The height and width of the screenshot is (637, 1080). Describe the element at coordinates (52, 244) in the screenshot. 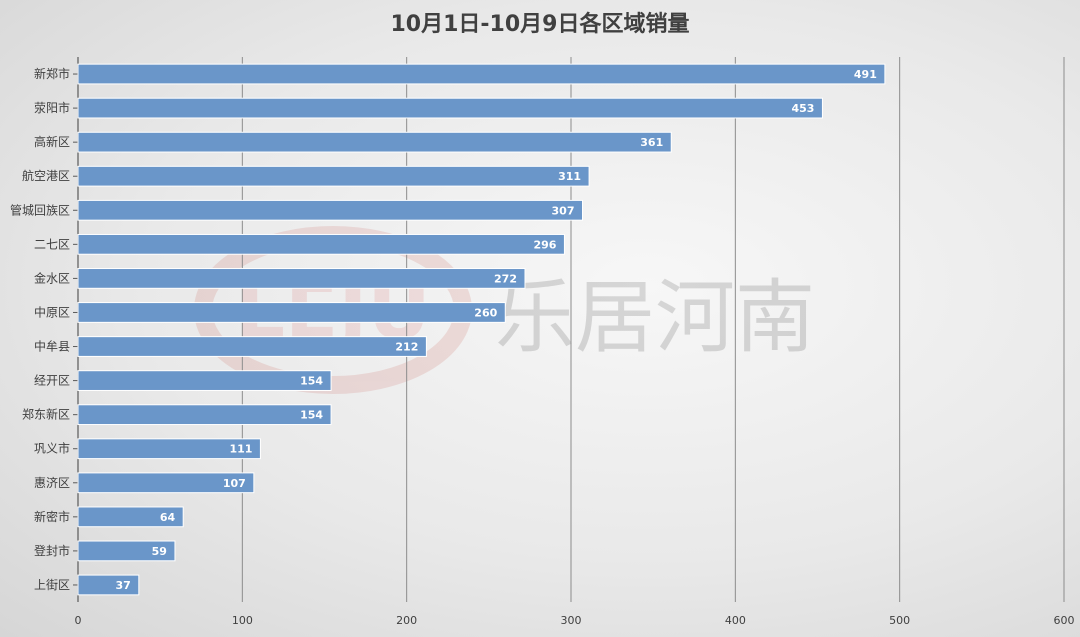

I see `category-label: 二七区` at that location.